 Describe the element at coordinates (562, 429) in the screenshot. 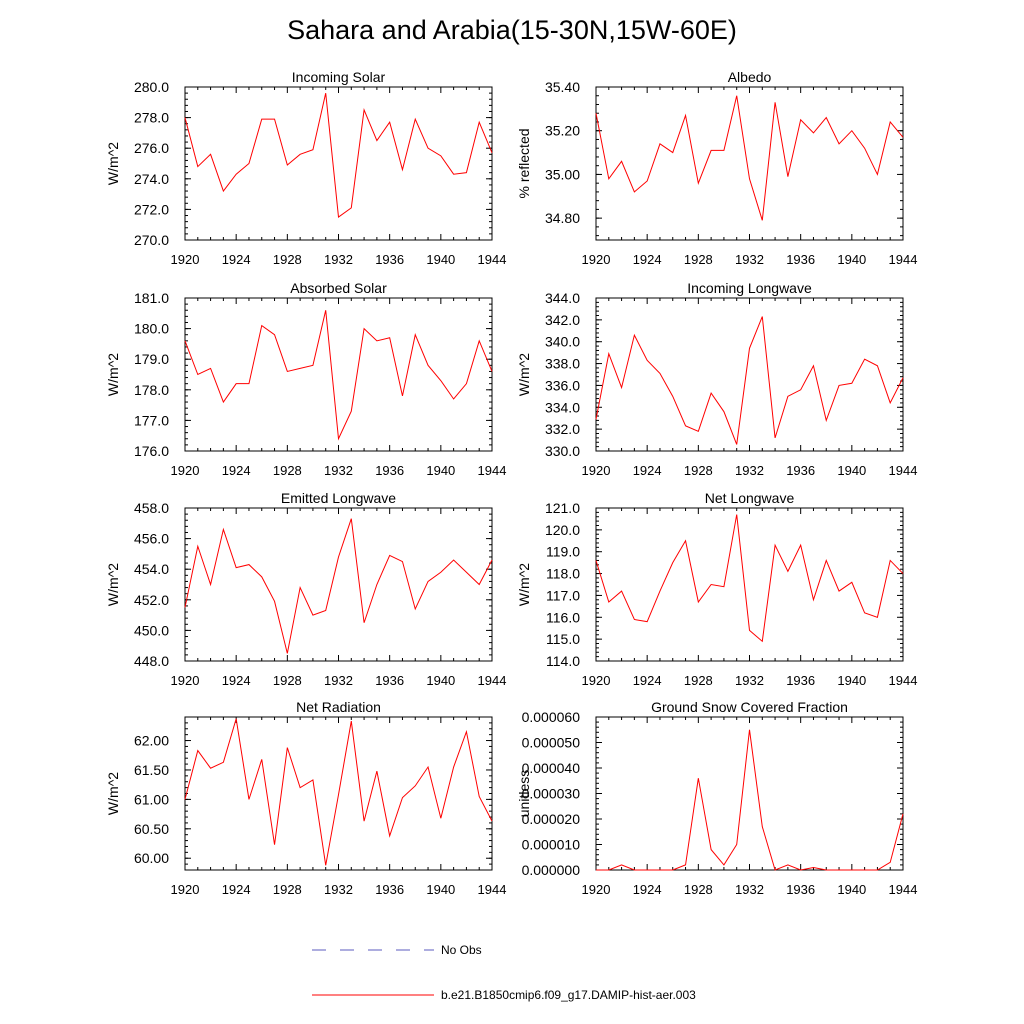

I see `y-tick-label: 332.0` at that location.